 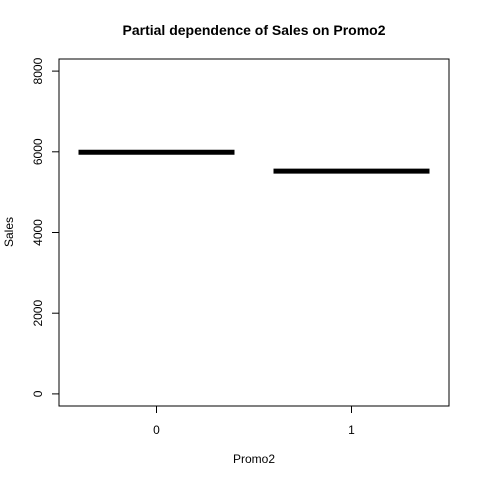 What do you see at coordinates (38, 393) in the screenshot?
I see `y-tick-label: 0` at bounding box center [38, 393].